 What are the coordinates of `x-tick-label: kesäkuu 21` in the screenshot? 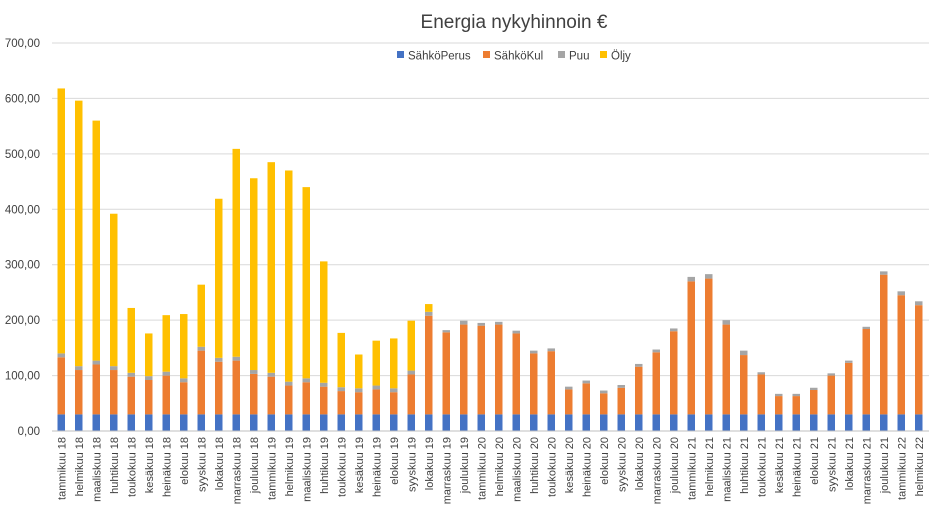 It's located at (780, 465).